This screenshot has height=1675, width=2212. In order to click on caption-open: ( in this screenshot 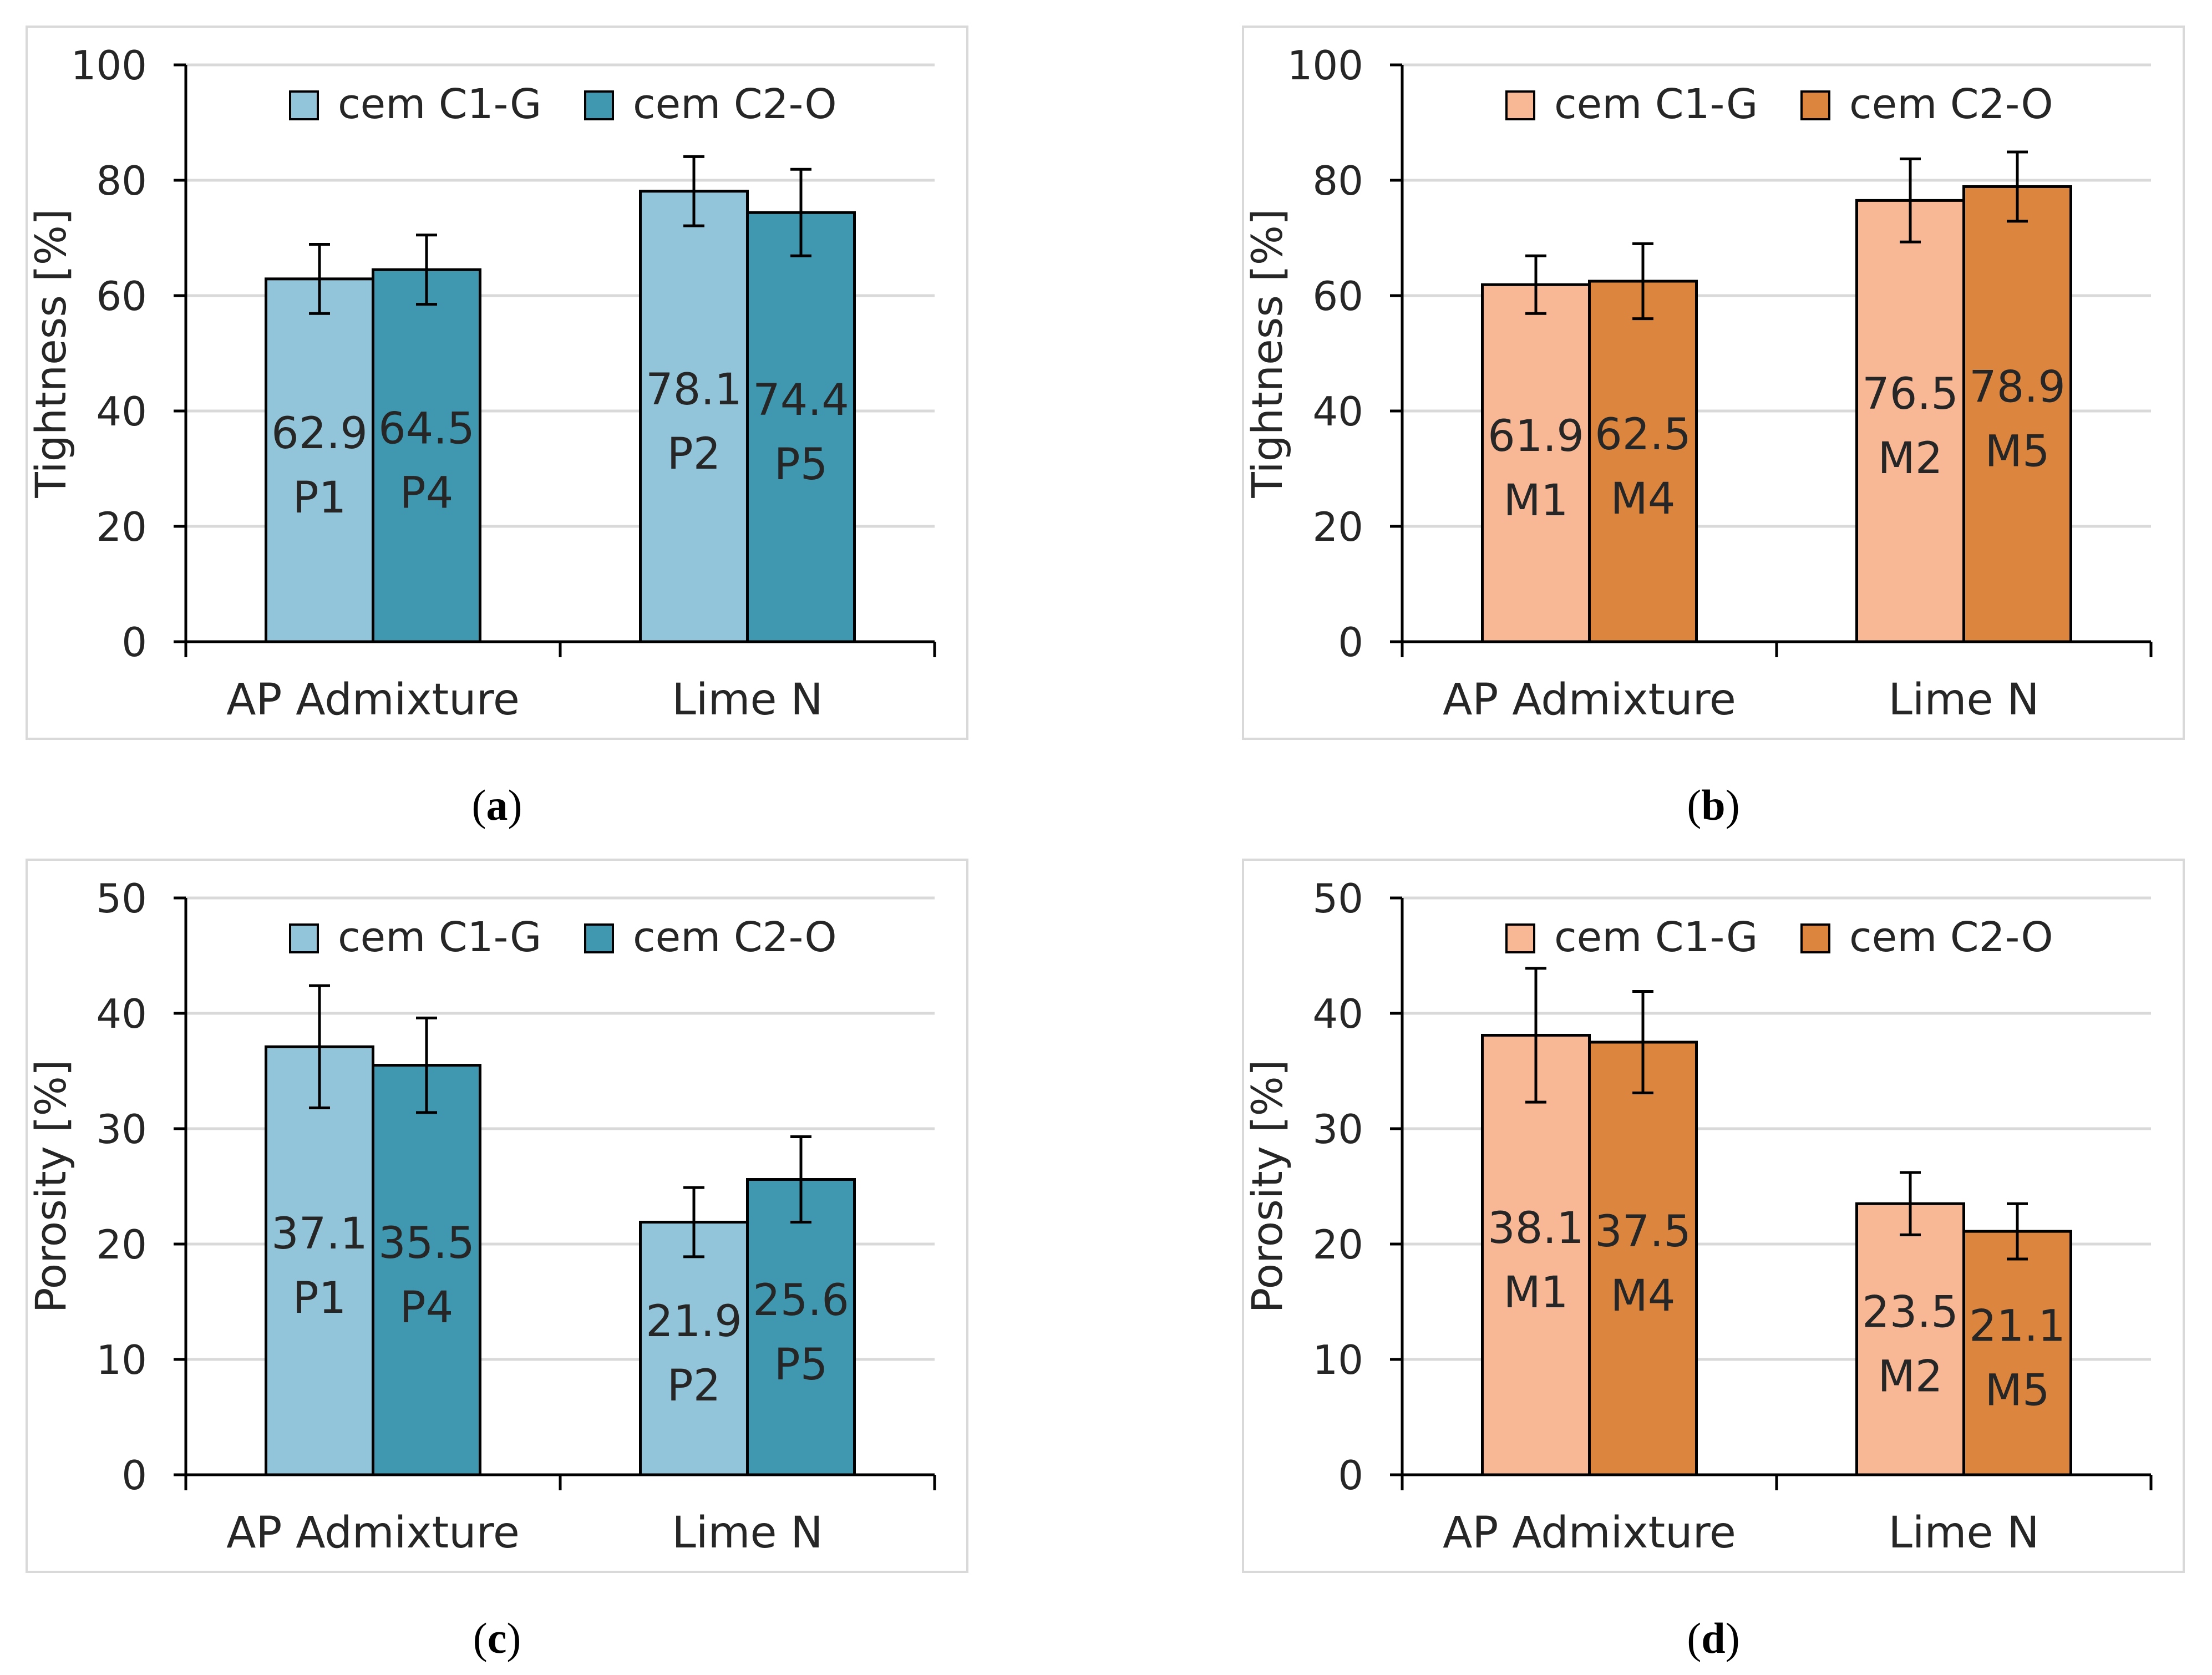, I will do `click(1694, 1638)`.